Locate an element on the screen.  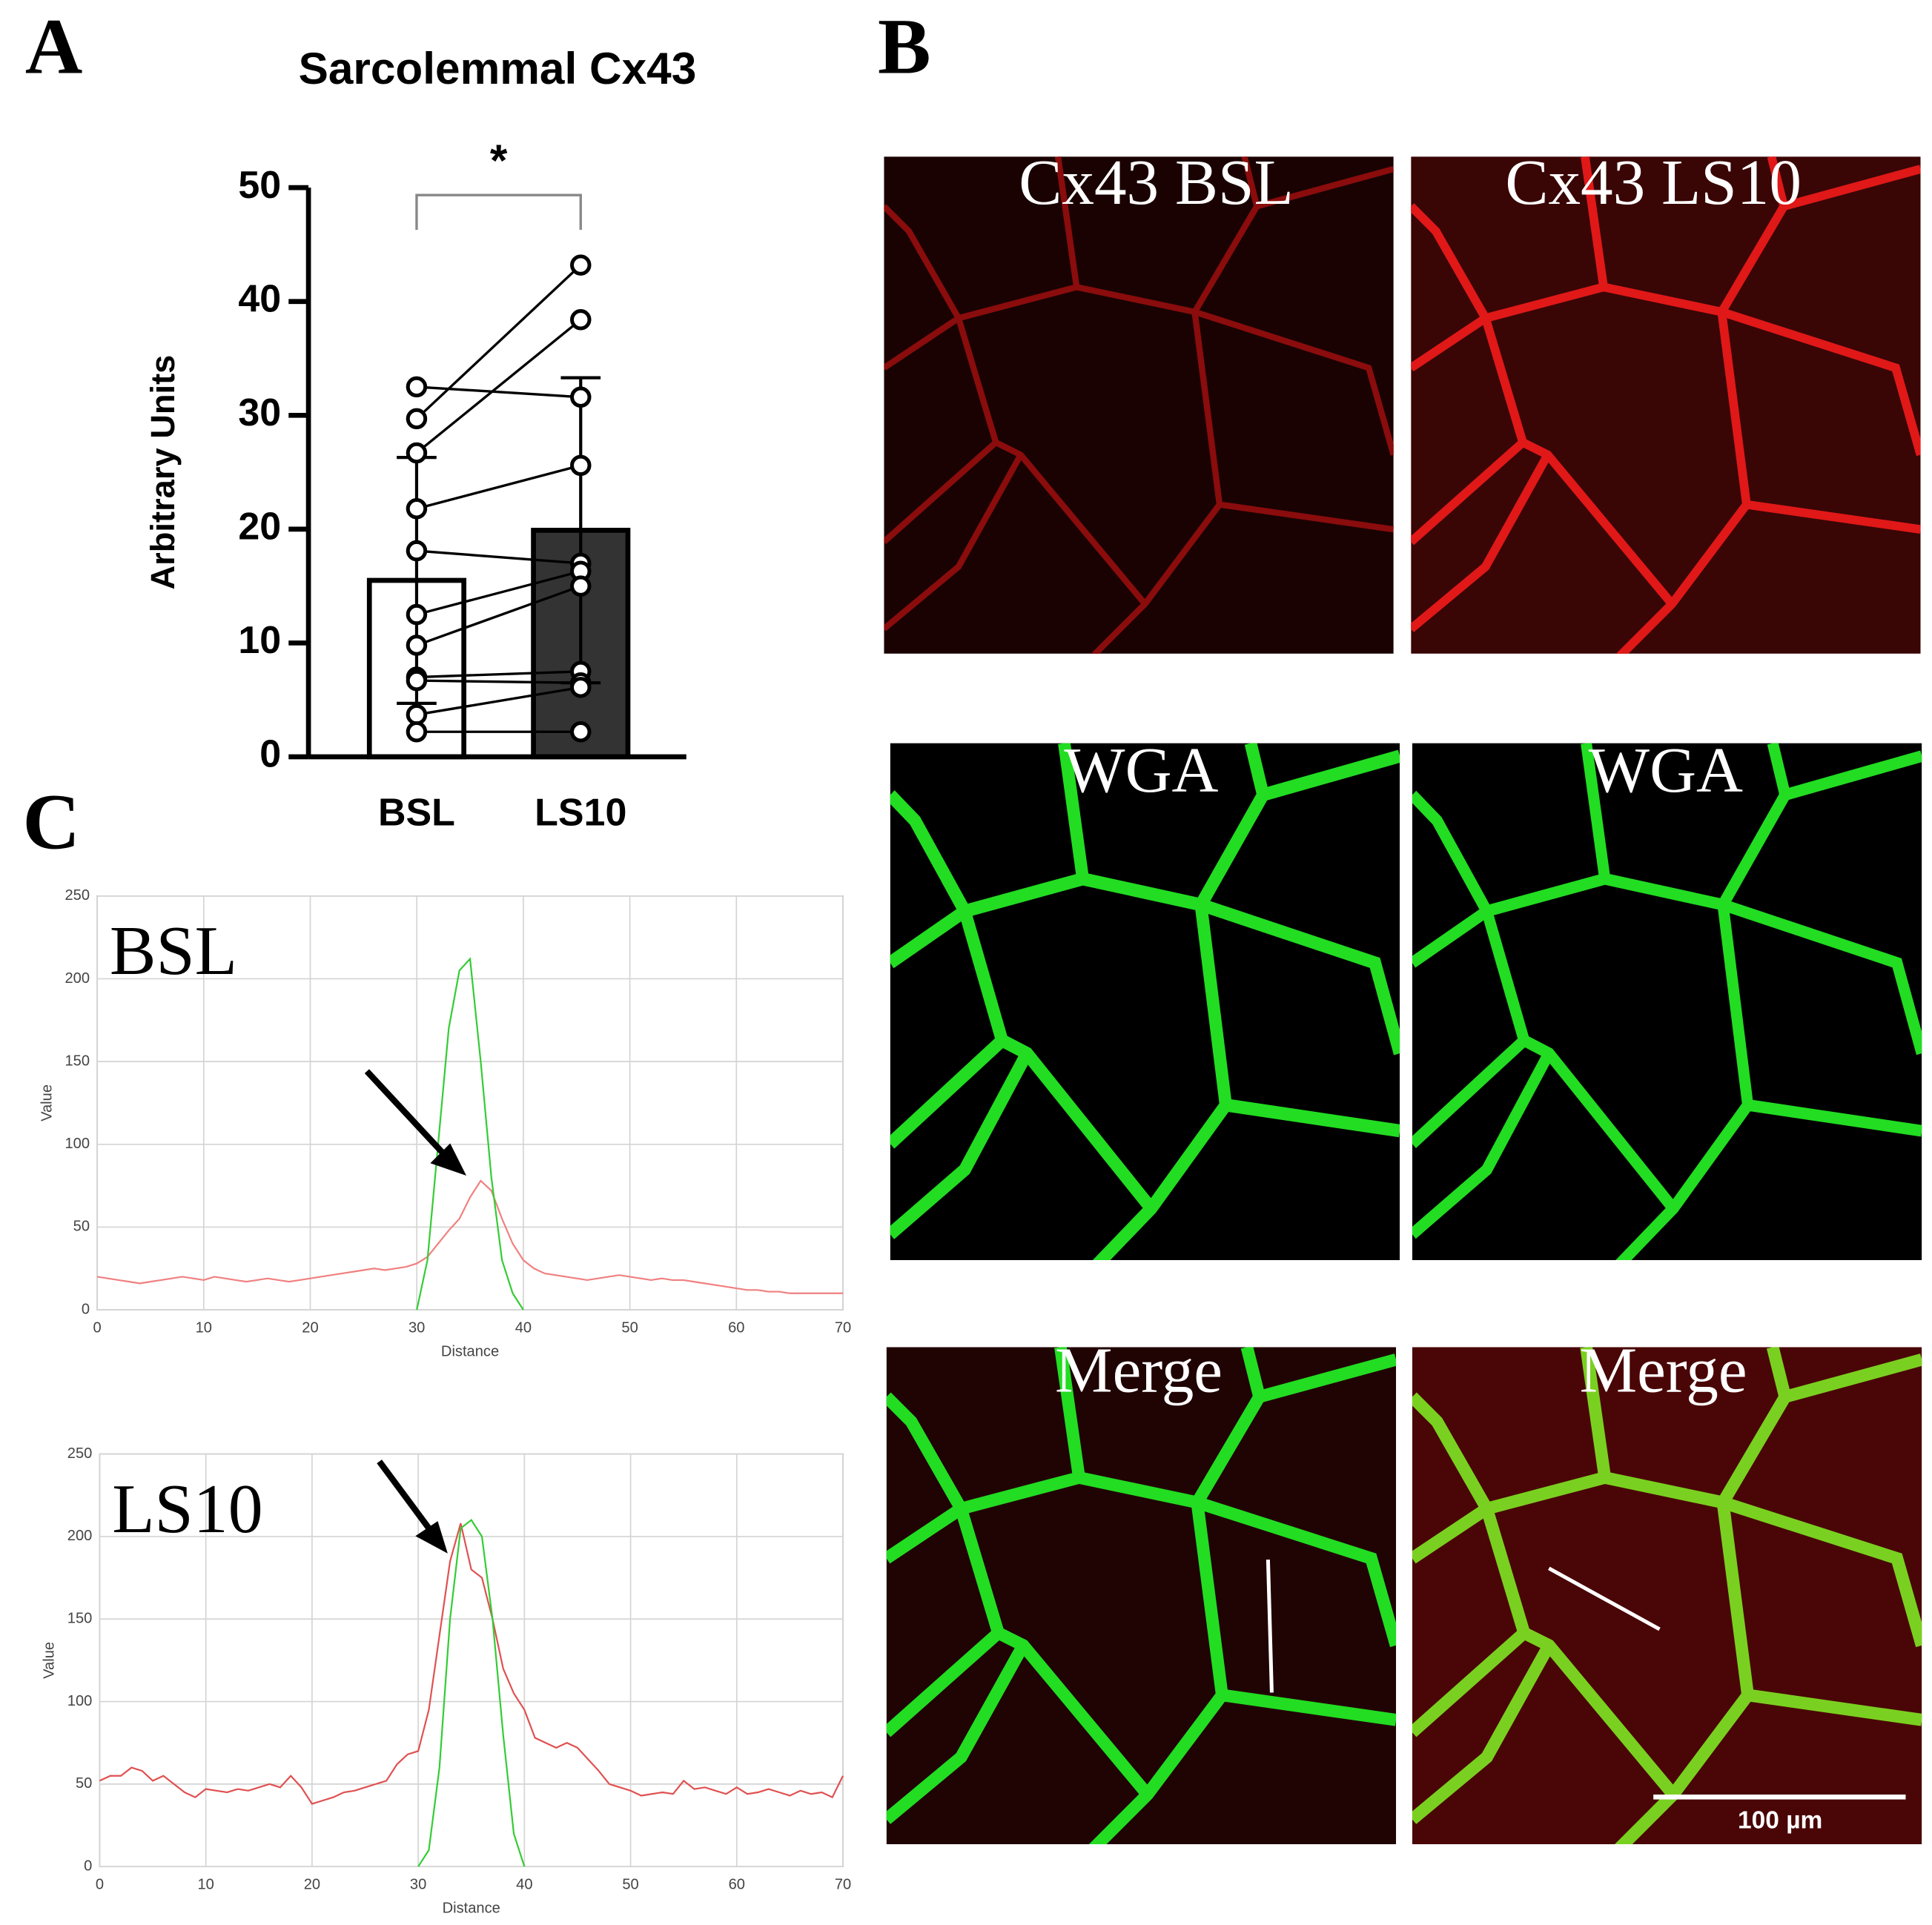
panel-label: B is located at coordinates (904, 46).